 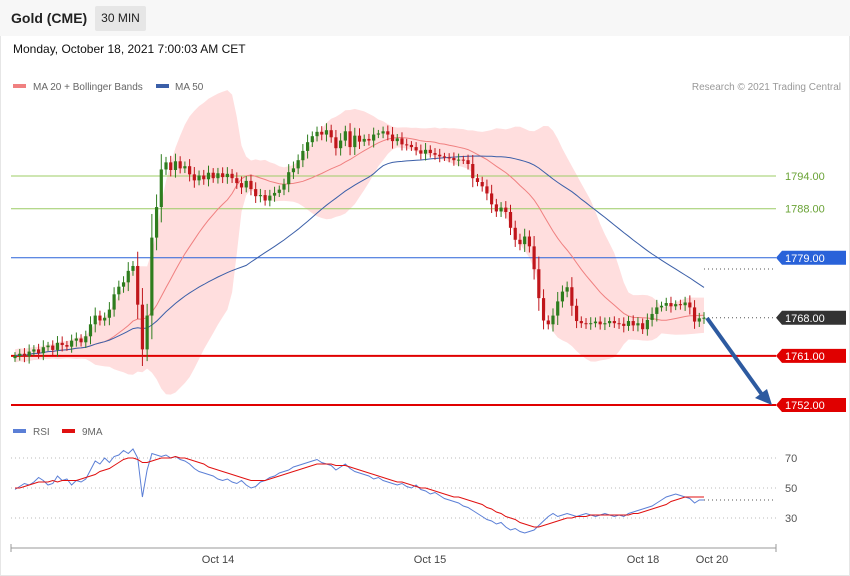 I want to click on forecast-arrow-head, so click(x=763, y=397).